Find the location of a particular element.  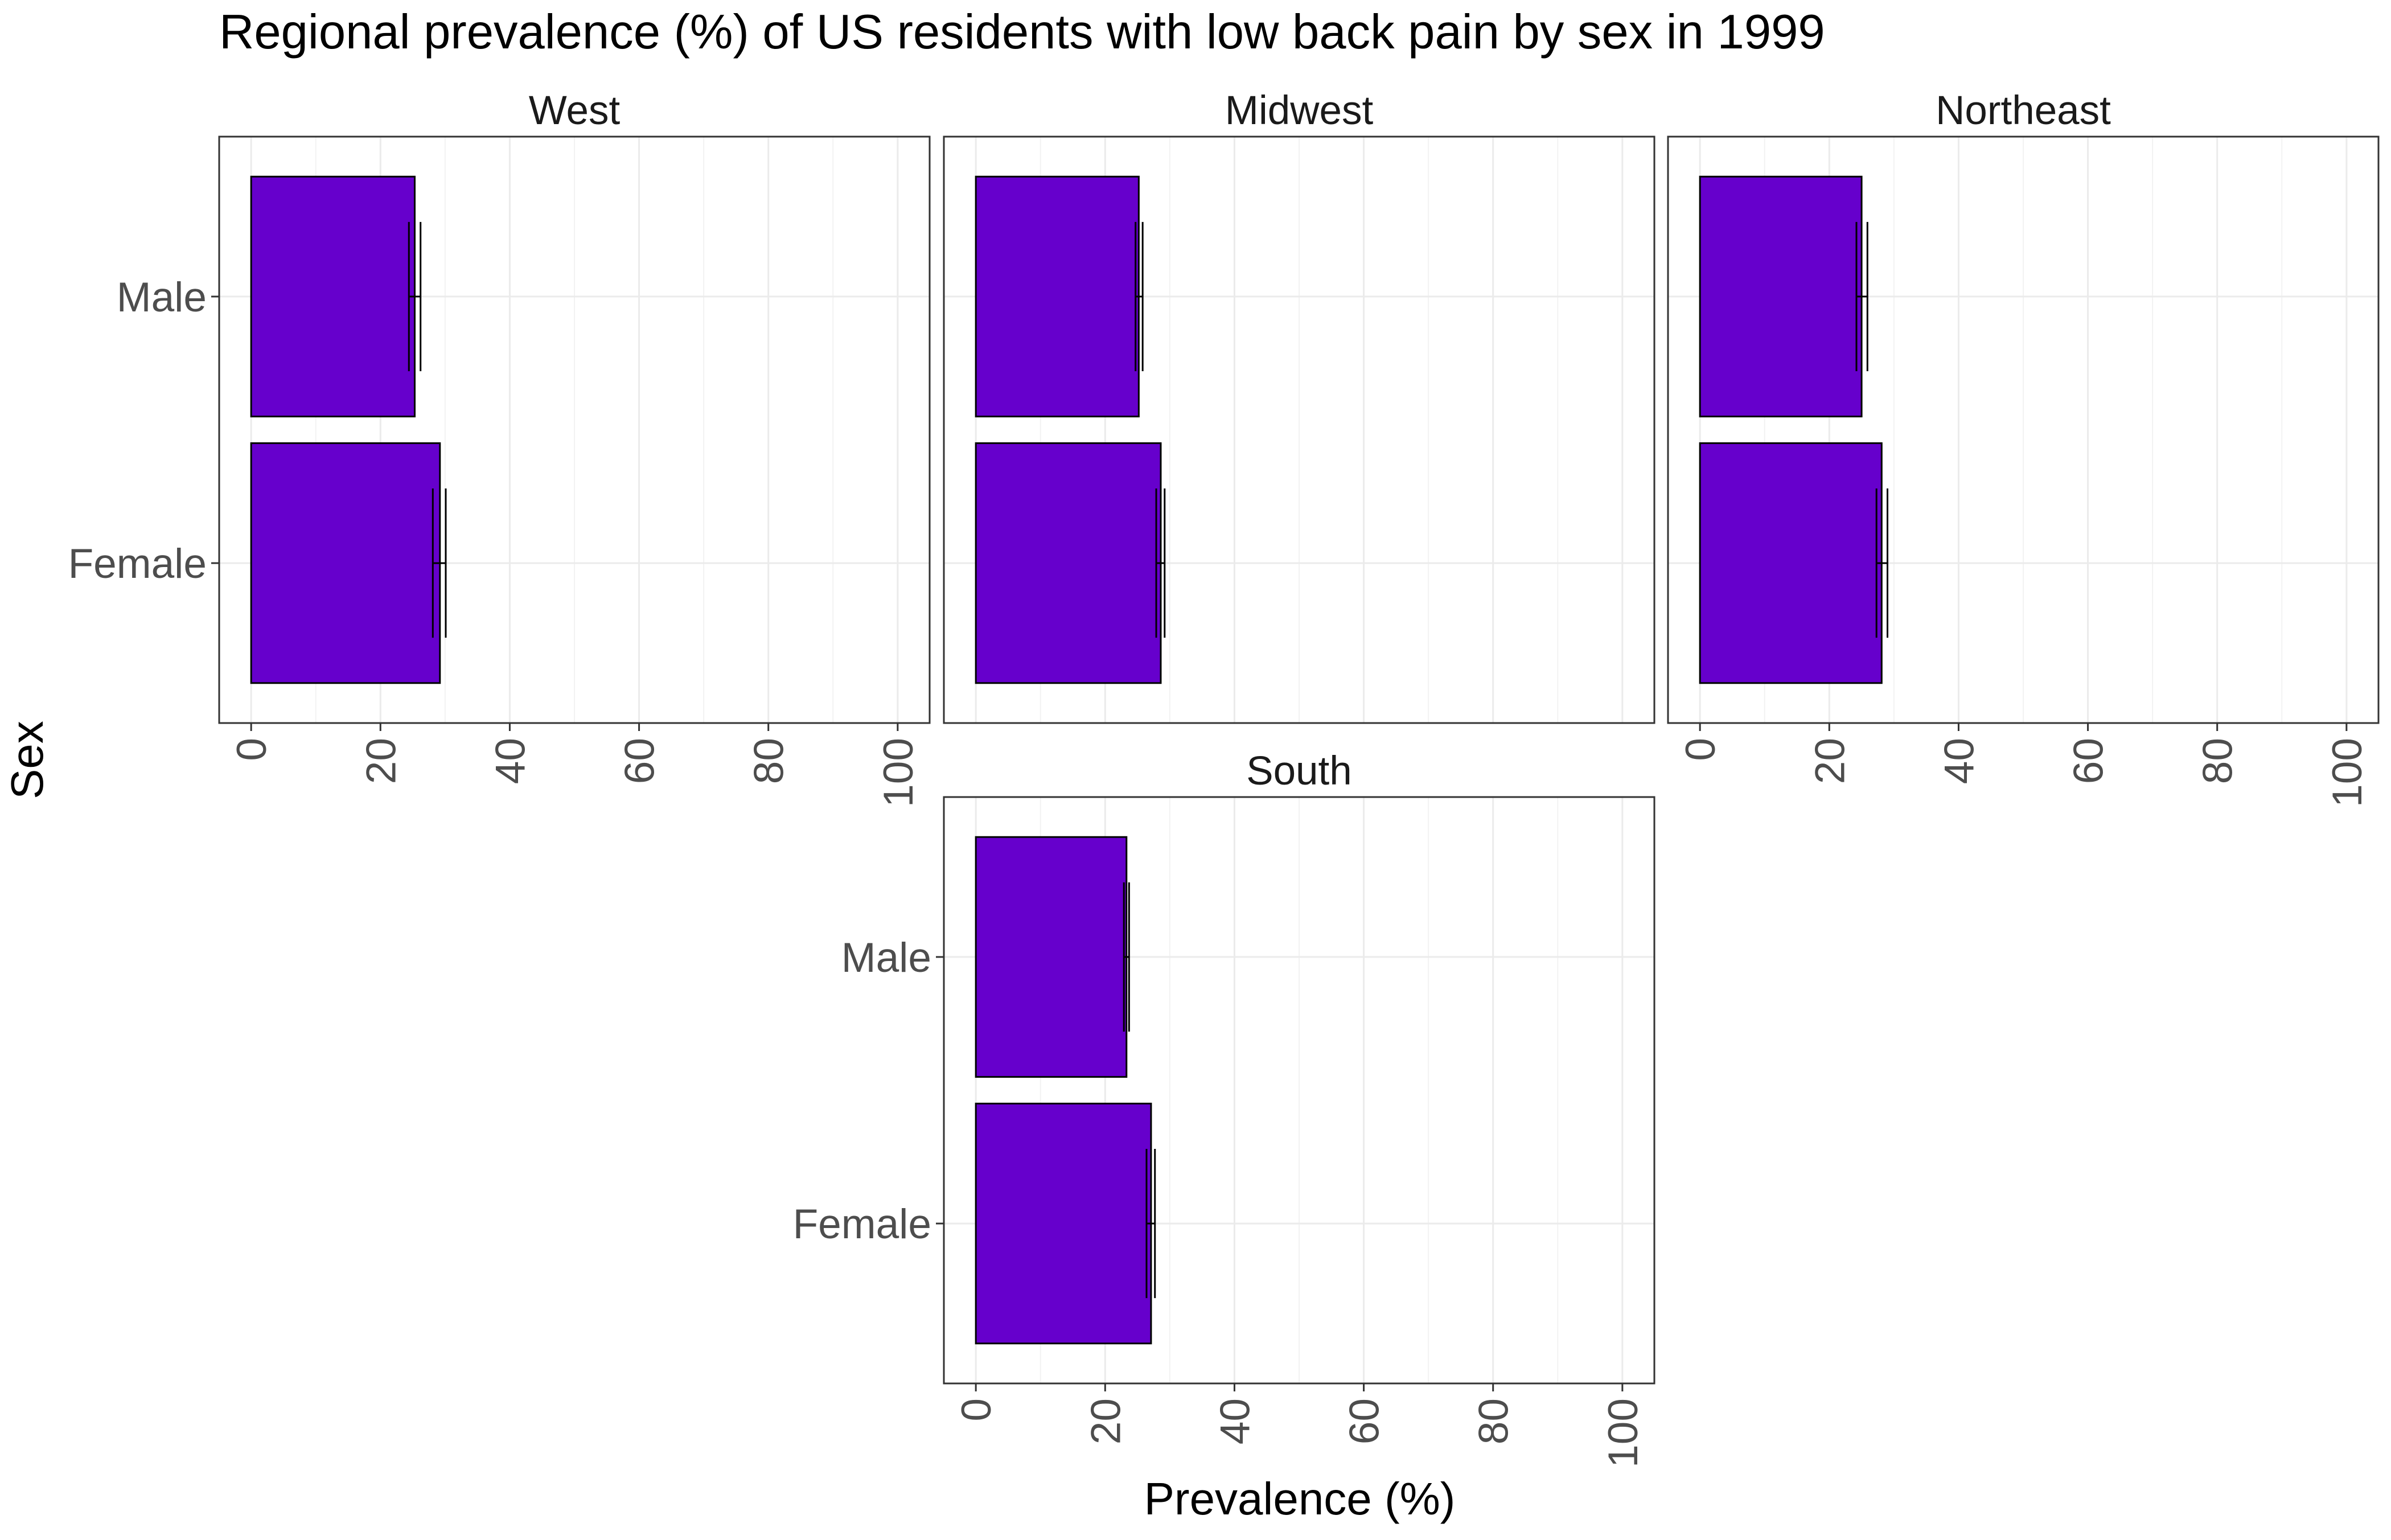

strip-label-northeast: Northeast is located at coordinates (2023, 110).